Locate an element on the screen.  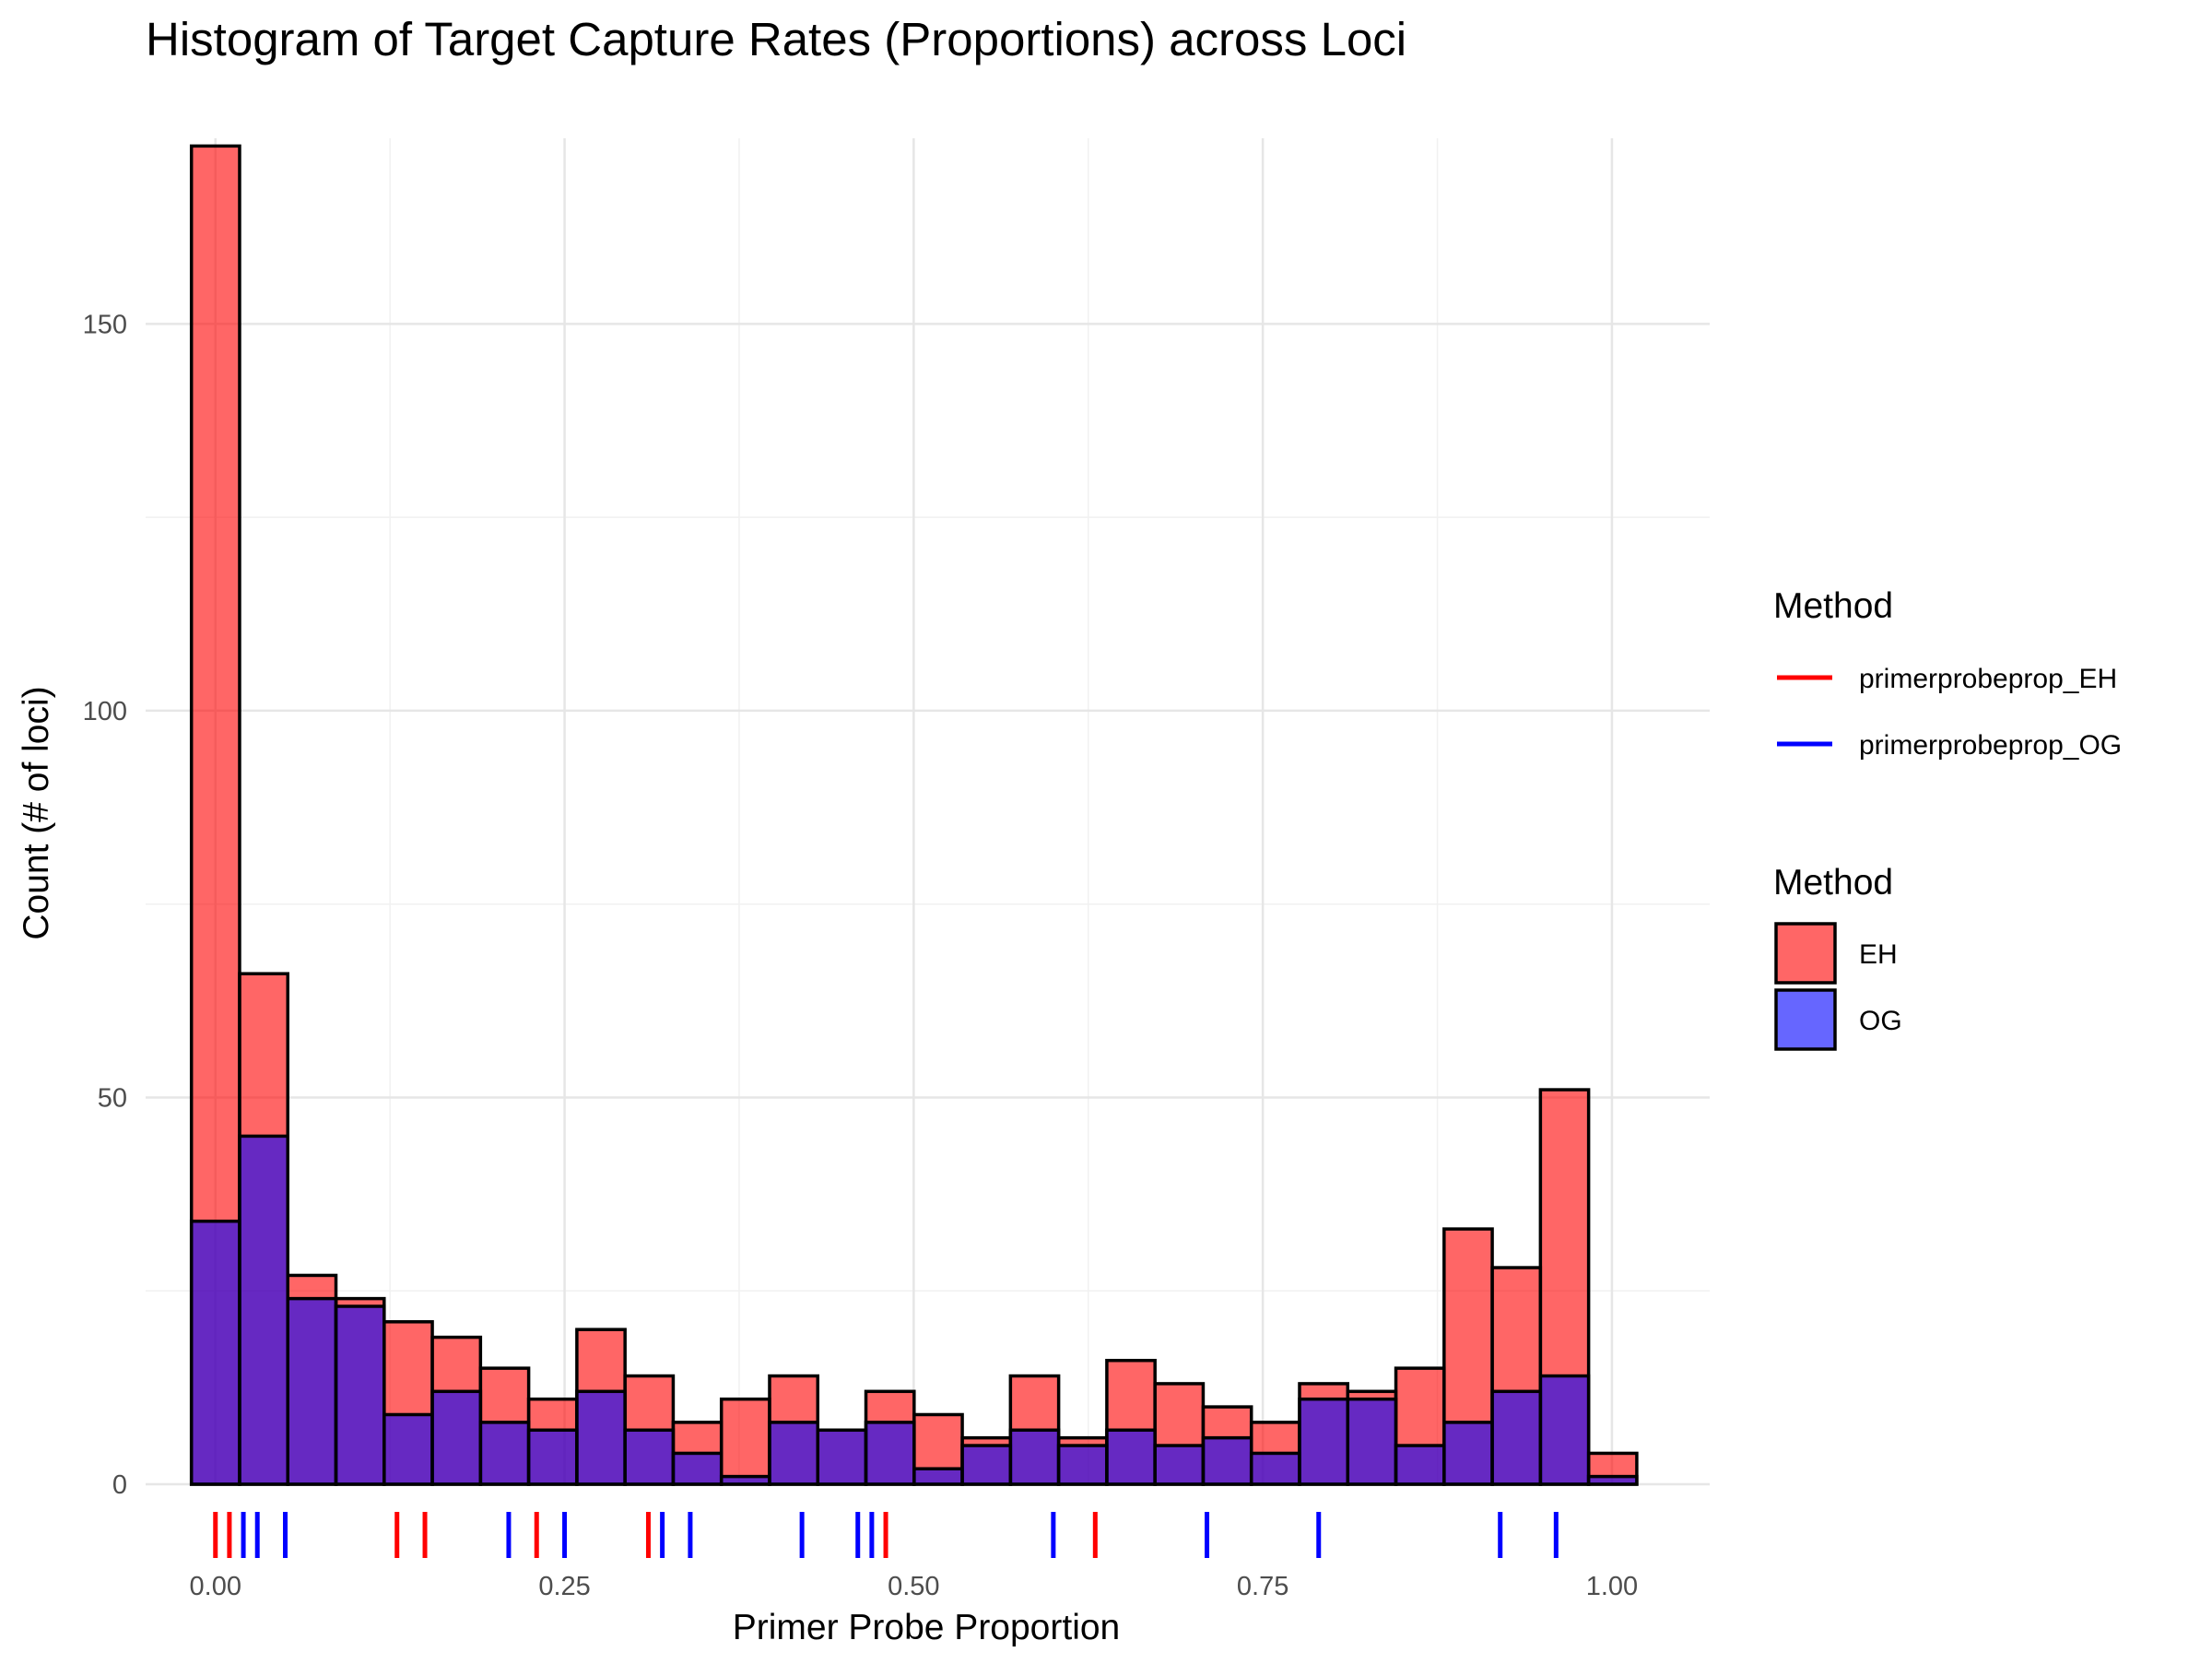
y-tick-label-2: 100 is located at coordinates (105, 711).